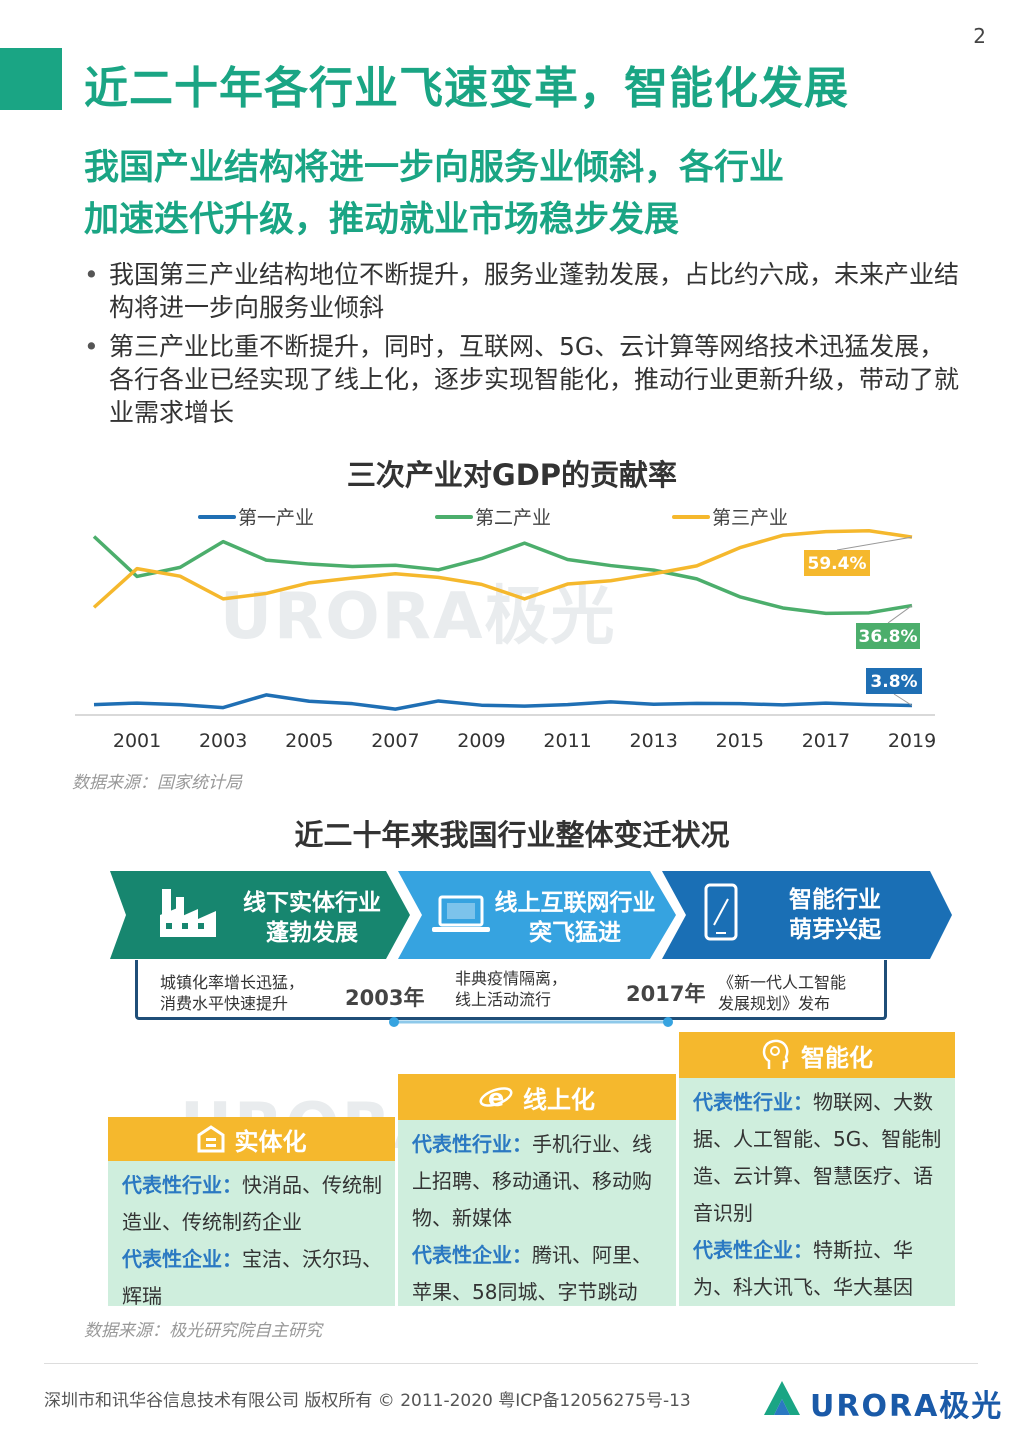 This screenshot has width=1024, height=1449. Describe the element at coordinates (575, 933) in the screenshot. I see `arrow-online-line2: 突飞猛进` at that location.